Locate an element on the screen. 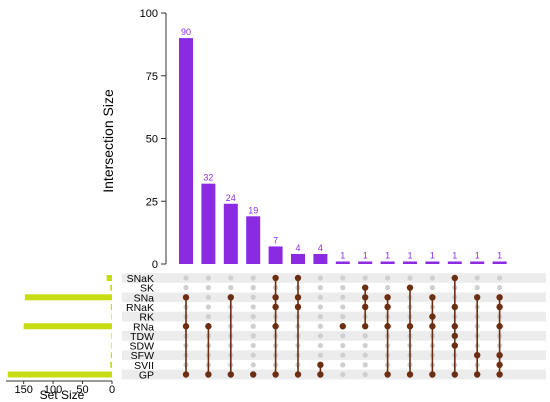  set-name-label: RNaK is located at coordinates (140, 308).